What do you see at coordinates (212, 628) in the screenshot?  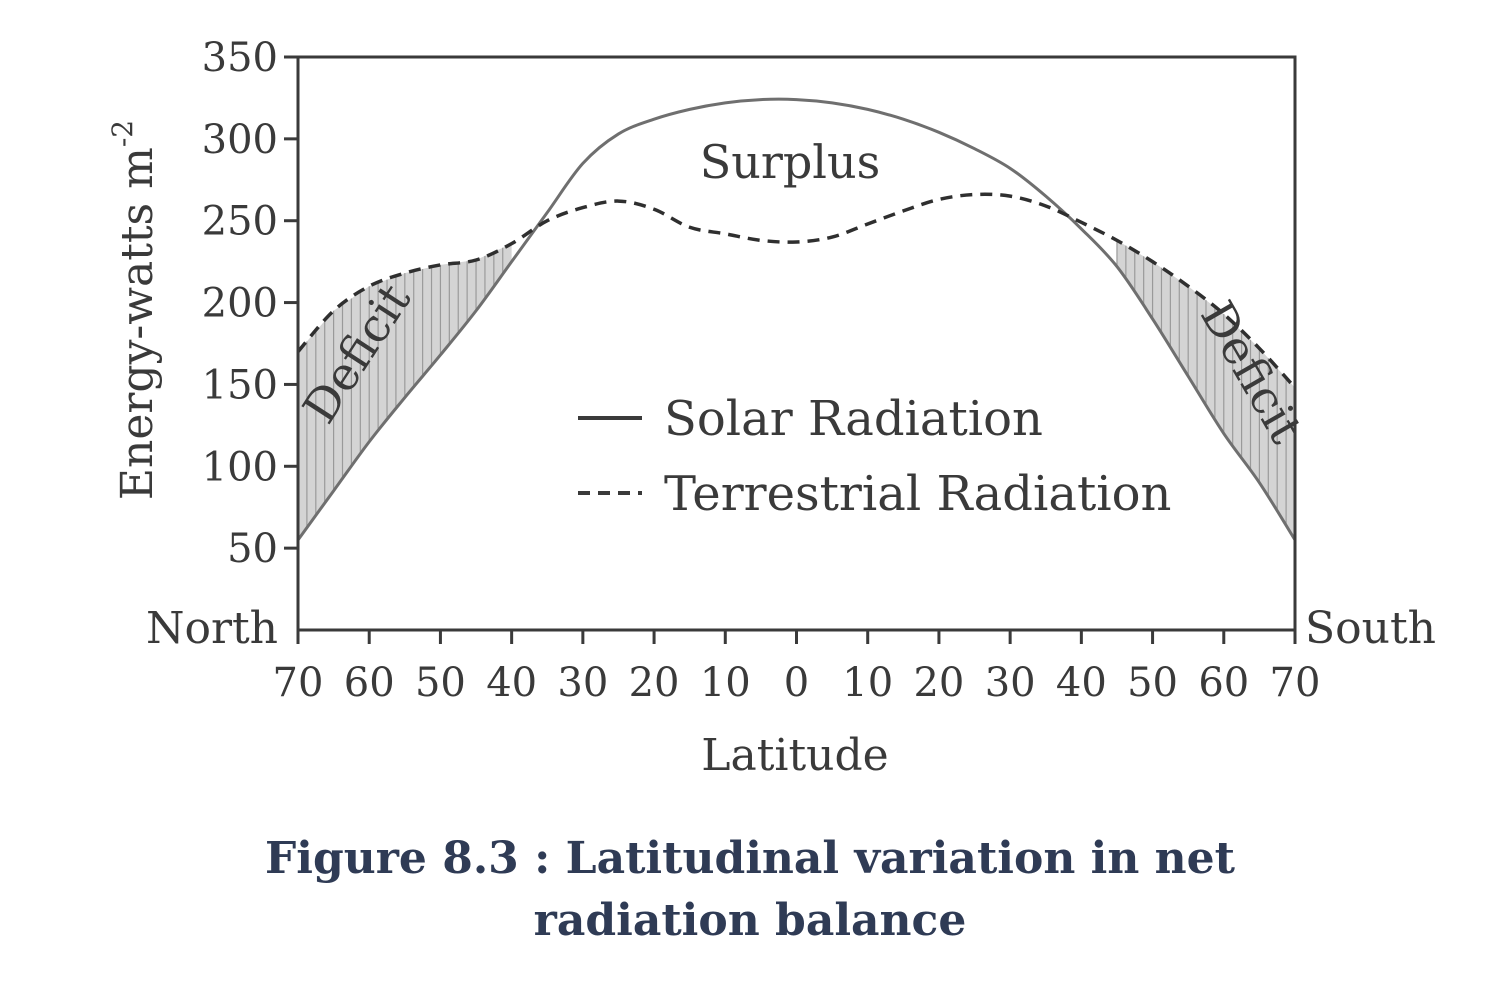 I see `north-label: North` at bounding box center [212, 628].